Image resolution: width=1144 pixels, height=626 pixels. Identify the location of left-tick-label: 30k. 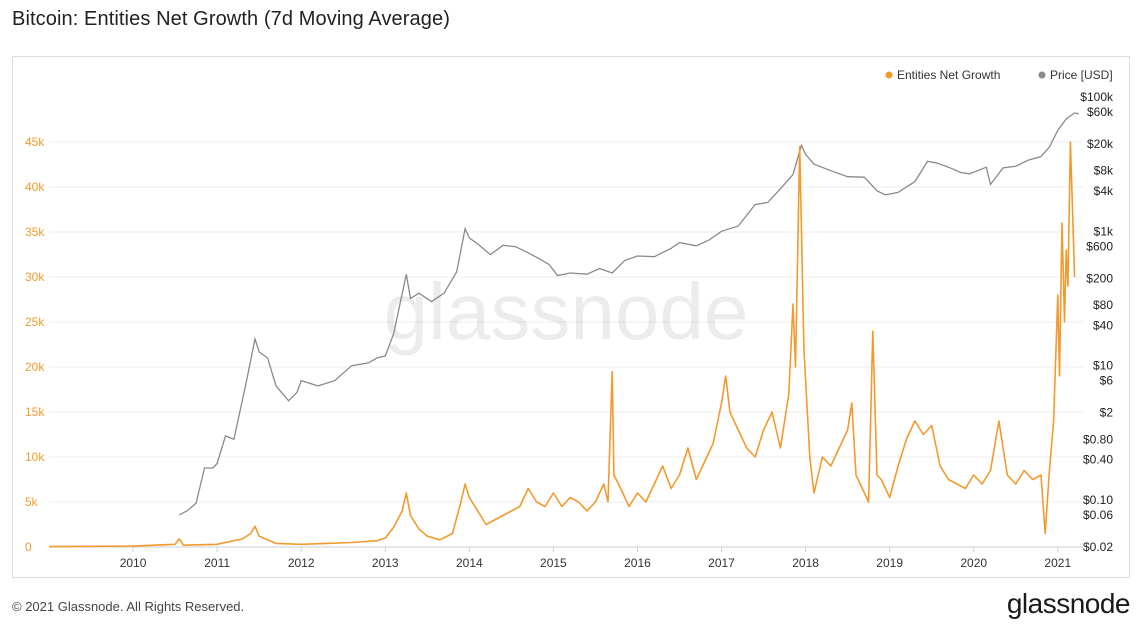
(35, 277).